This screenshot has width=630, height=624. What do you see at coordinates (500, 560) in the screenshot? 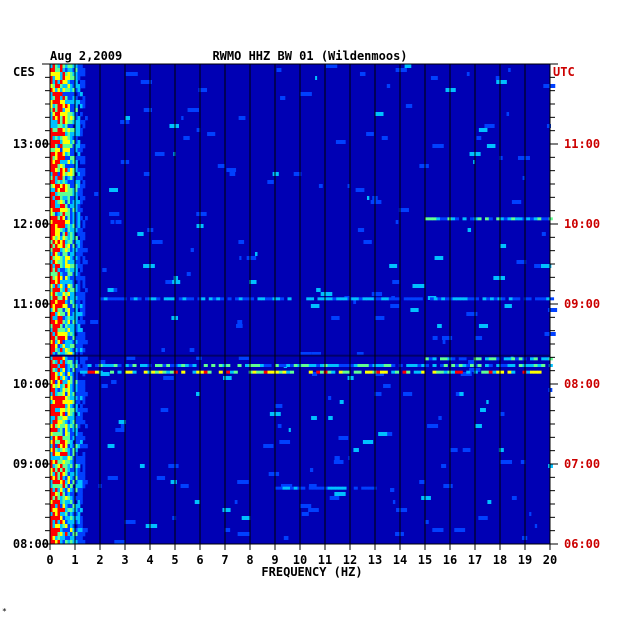
I see `frequency-tick-label: 18` at bounding box center [500, 560].